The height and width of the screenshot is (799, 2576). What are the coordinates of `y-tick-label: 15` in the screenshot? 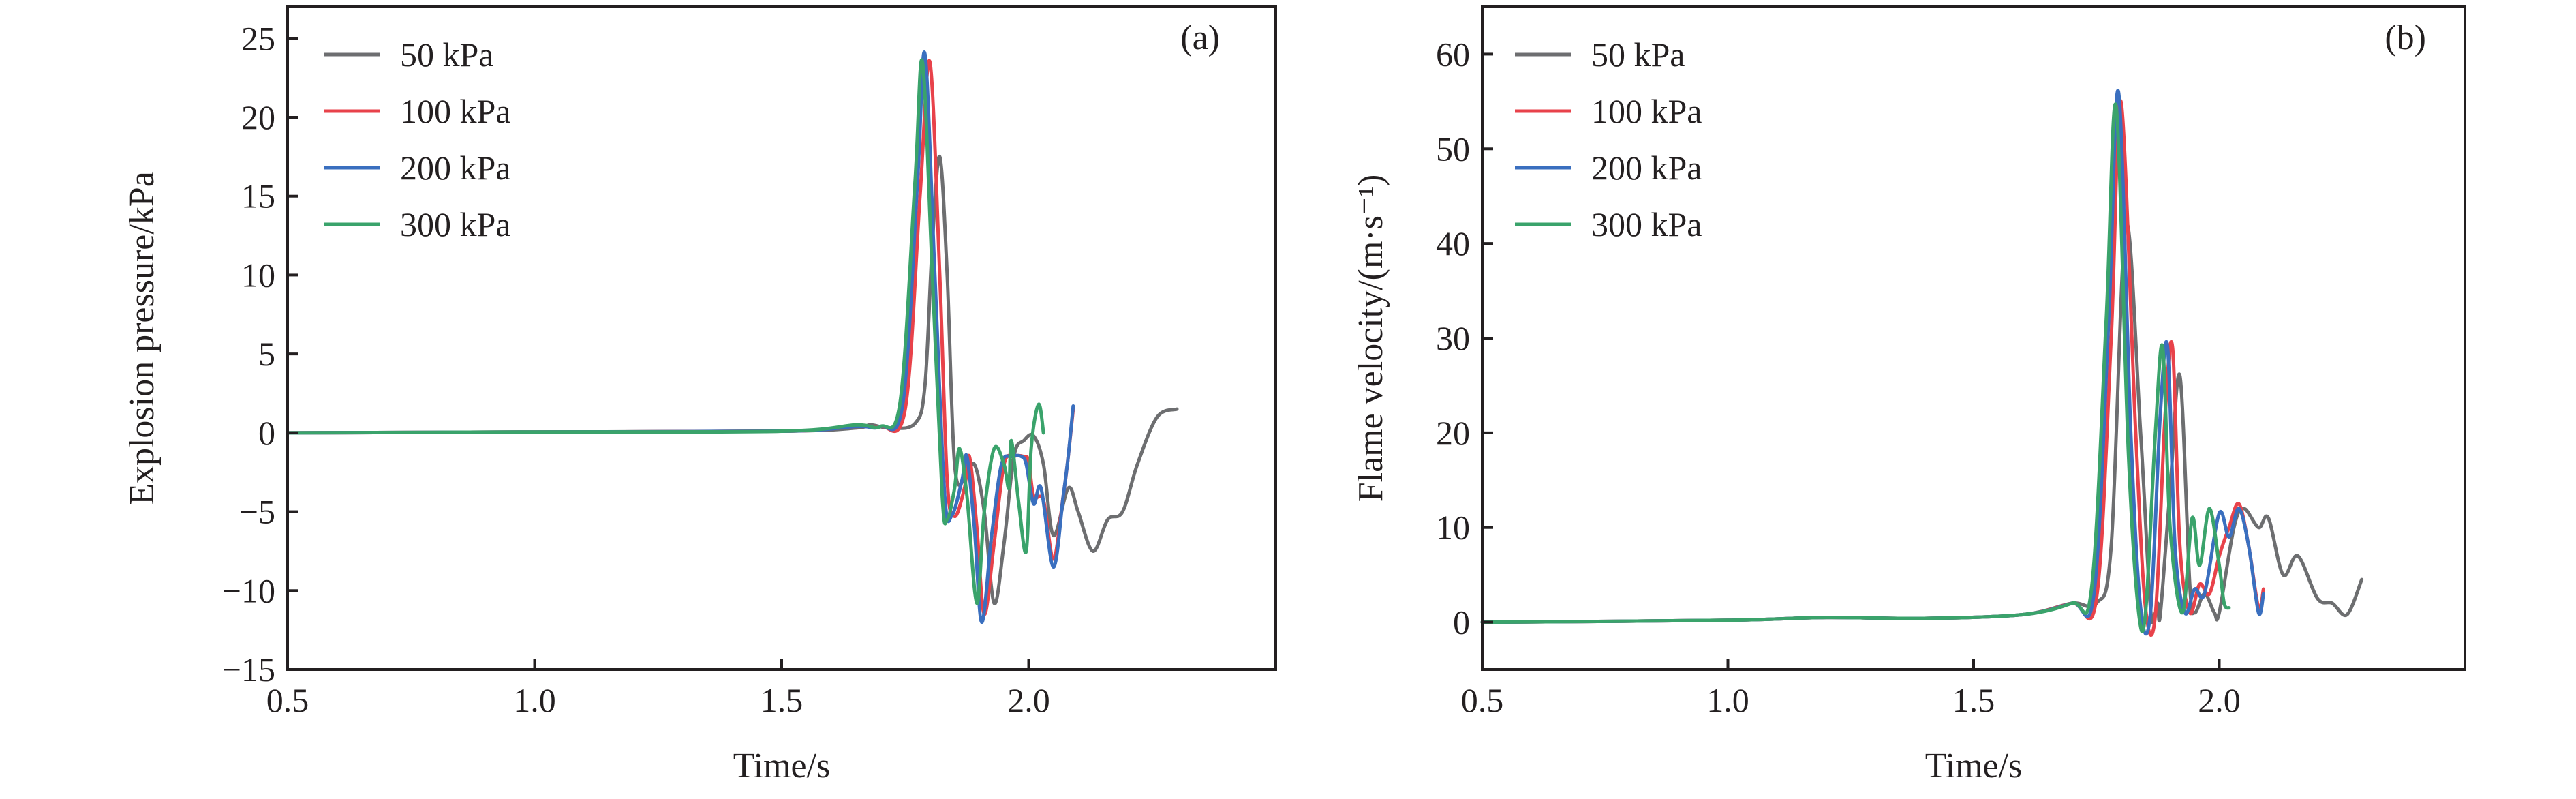 It's located at (258, 196).